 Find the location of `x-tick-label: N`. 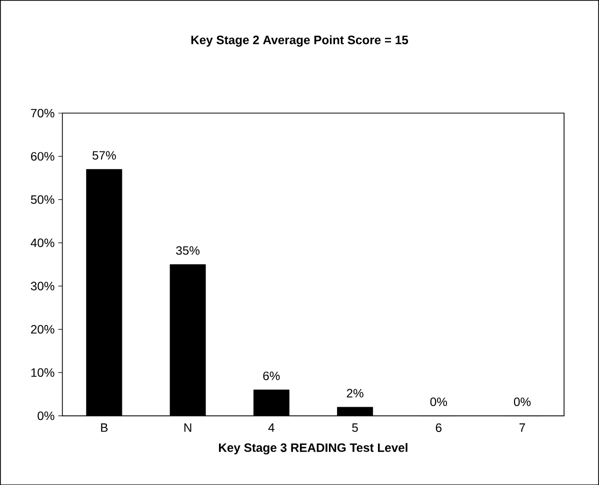

x-tick-label: N is located at coordinates (188, 427).